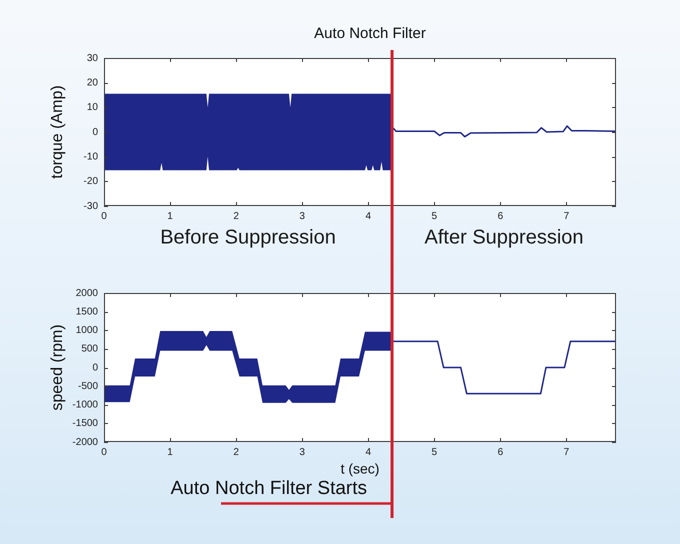 The height and width of the screenshot is (544, 680). What do you see at coordinates (87, 293) in the screenshot?
I see `y-tick-label: 2000` at bounding box center [87, 293].